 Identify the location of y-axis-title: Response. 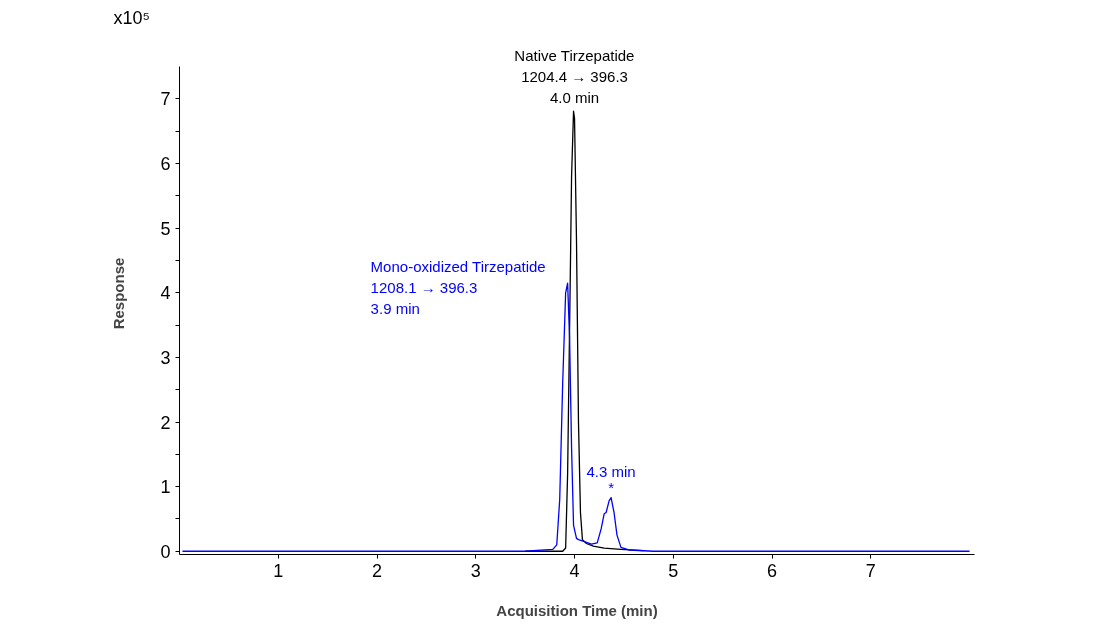
(119, 293).